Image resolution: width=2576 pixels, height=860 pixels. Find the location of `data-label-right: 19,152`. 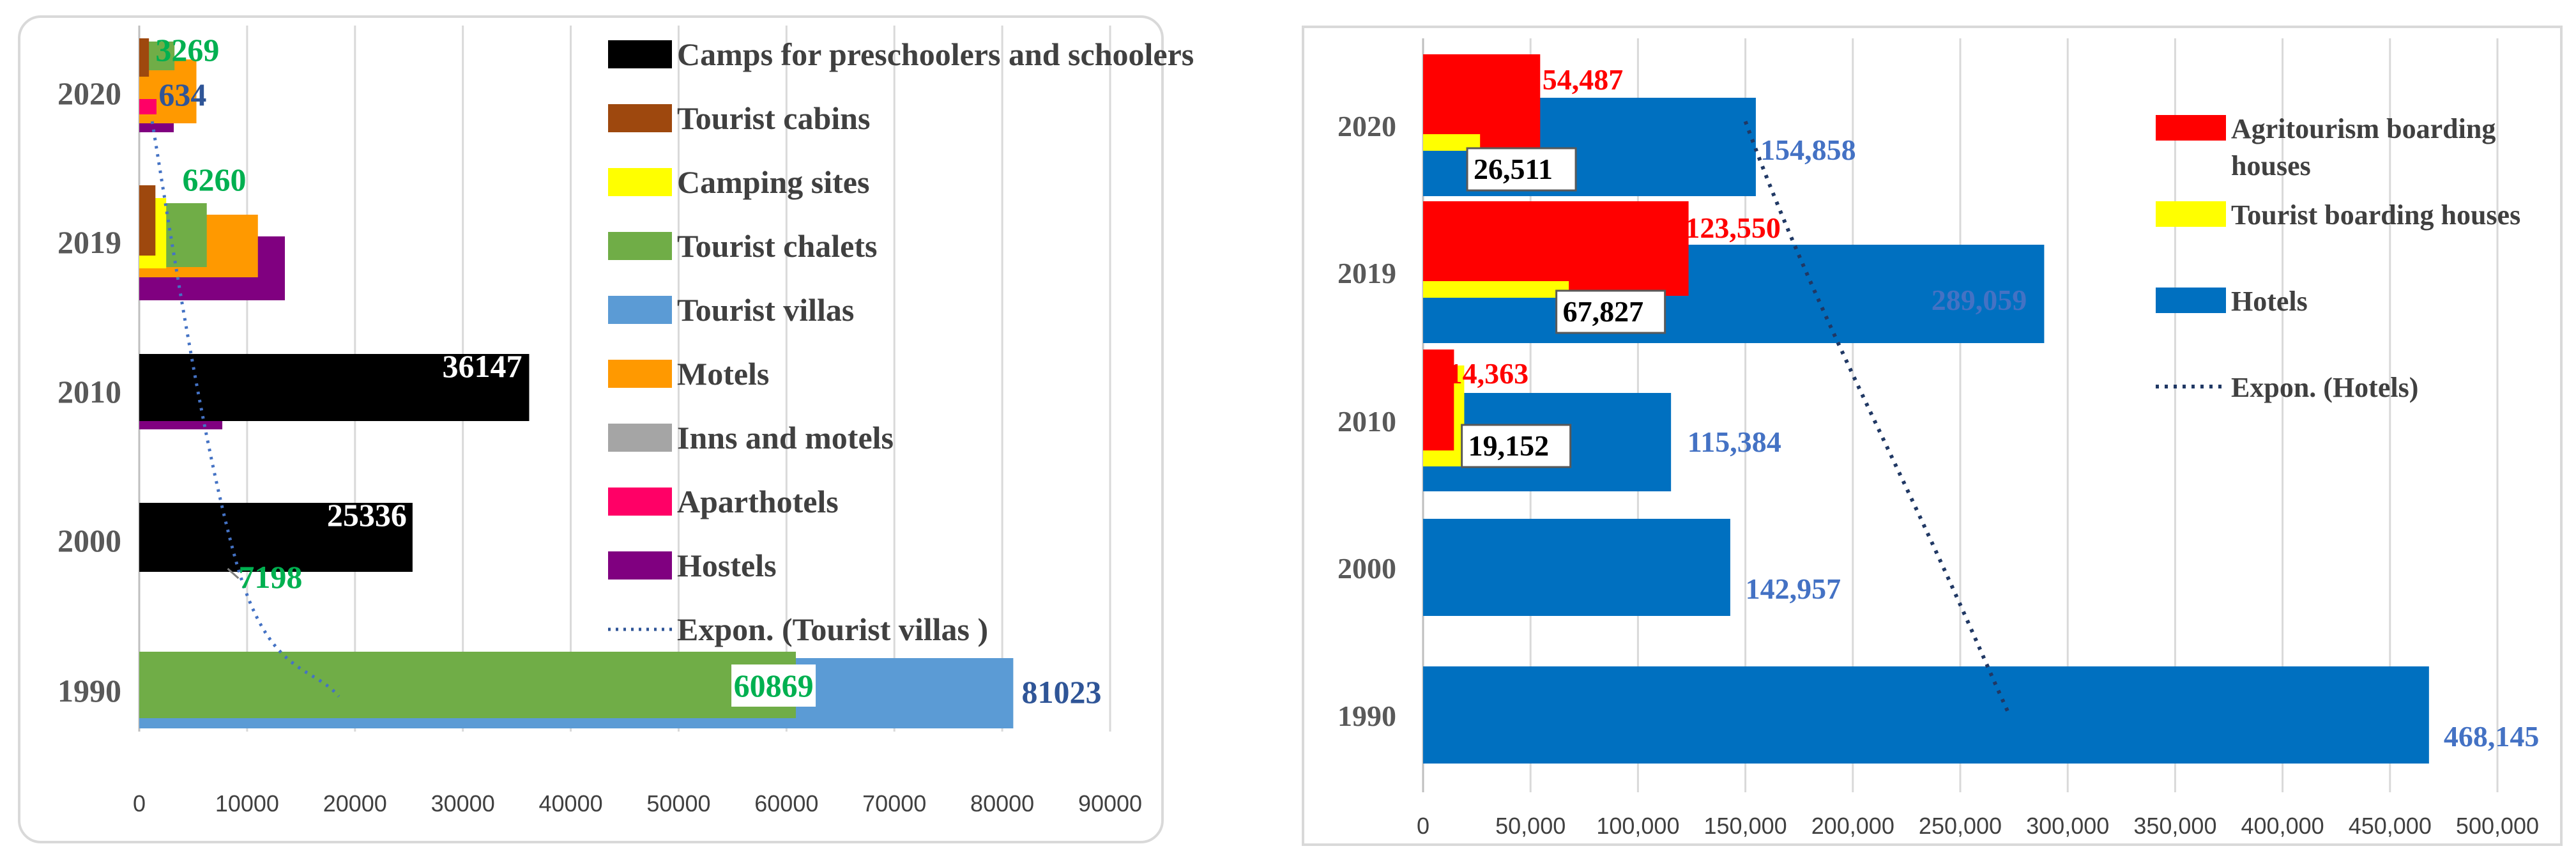

data-label-right: 19,152 is located at coordinates (1509, 445).